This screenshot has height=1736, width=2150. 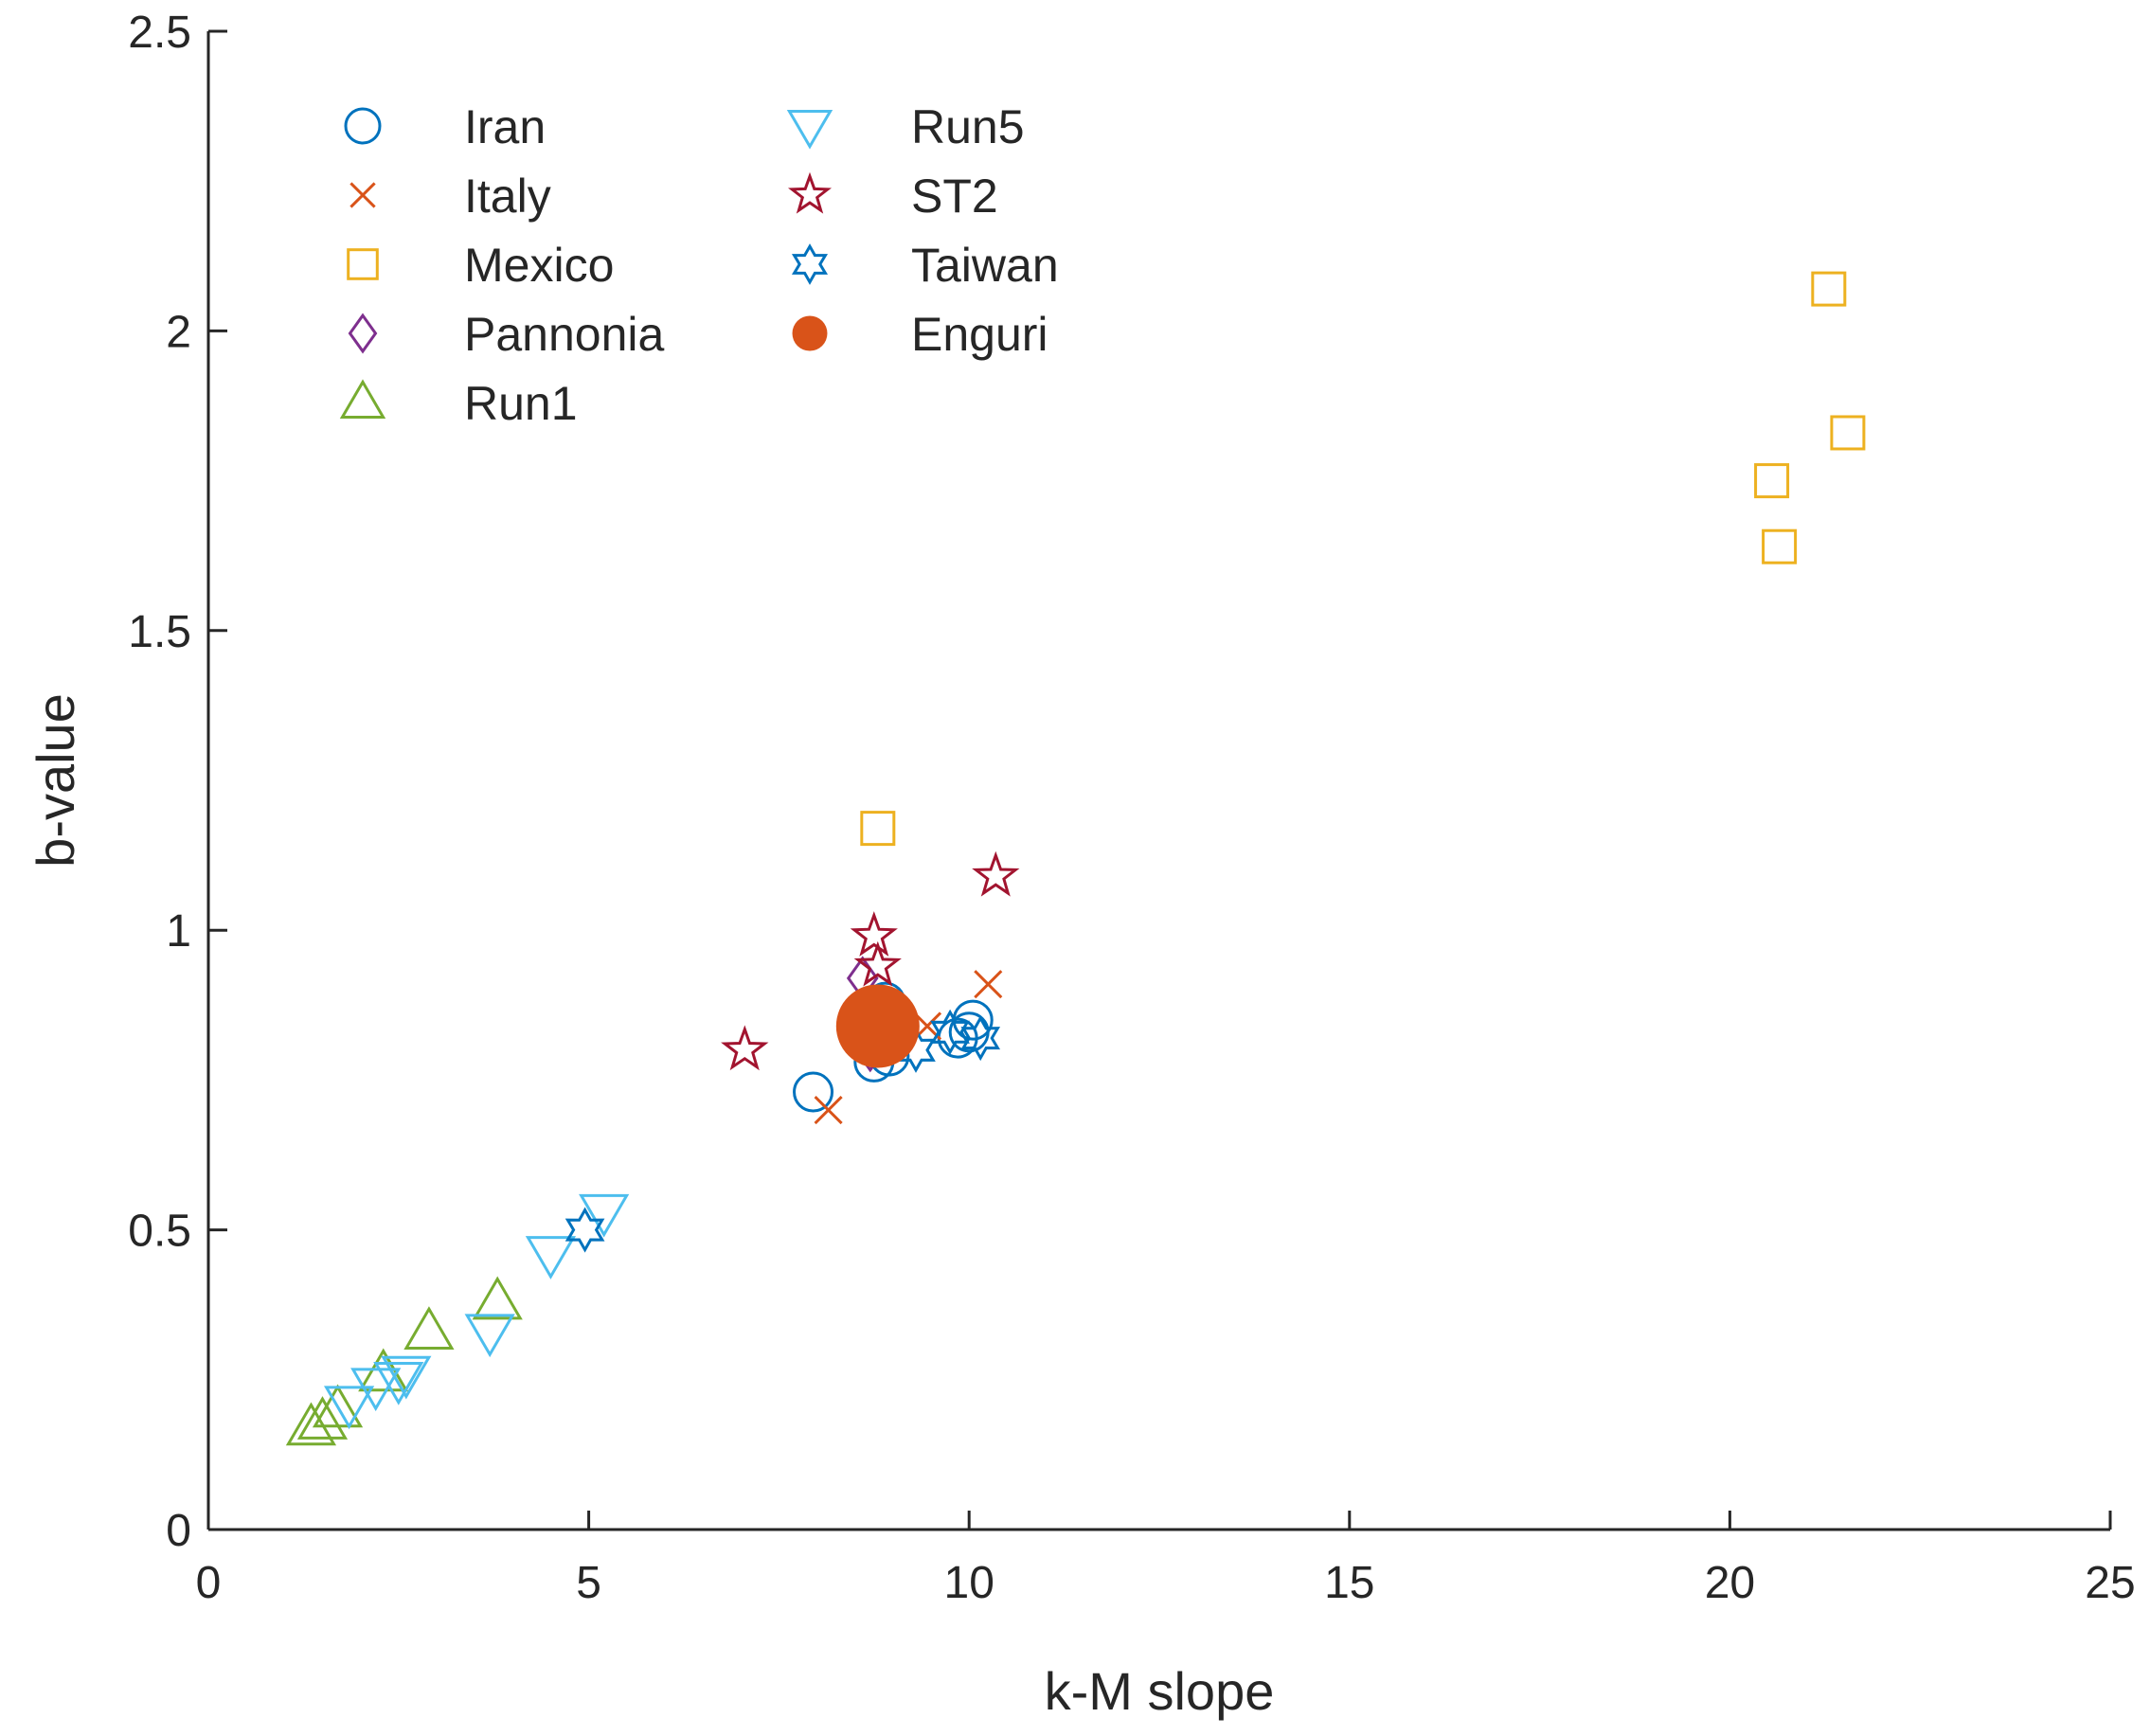 I want to click on legend-label-st2: ST2, so click(x=955, y=196).